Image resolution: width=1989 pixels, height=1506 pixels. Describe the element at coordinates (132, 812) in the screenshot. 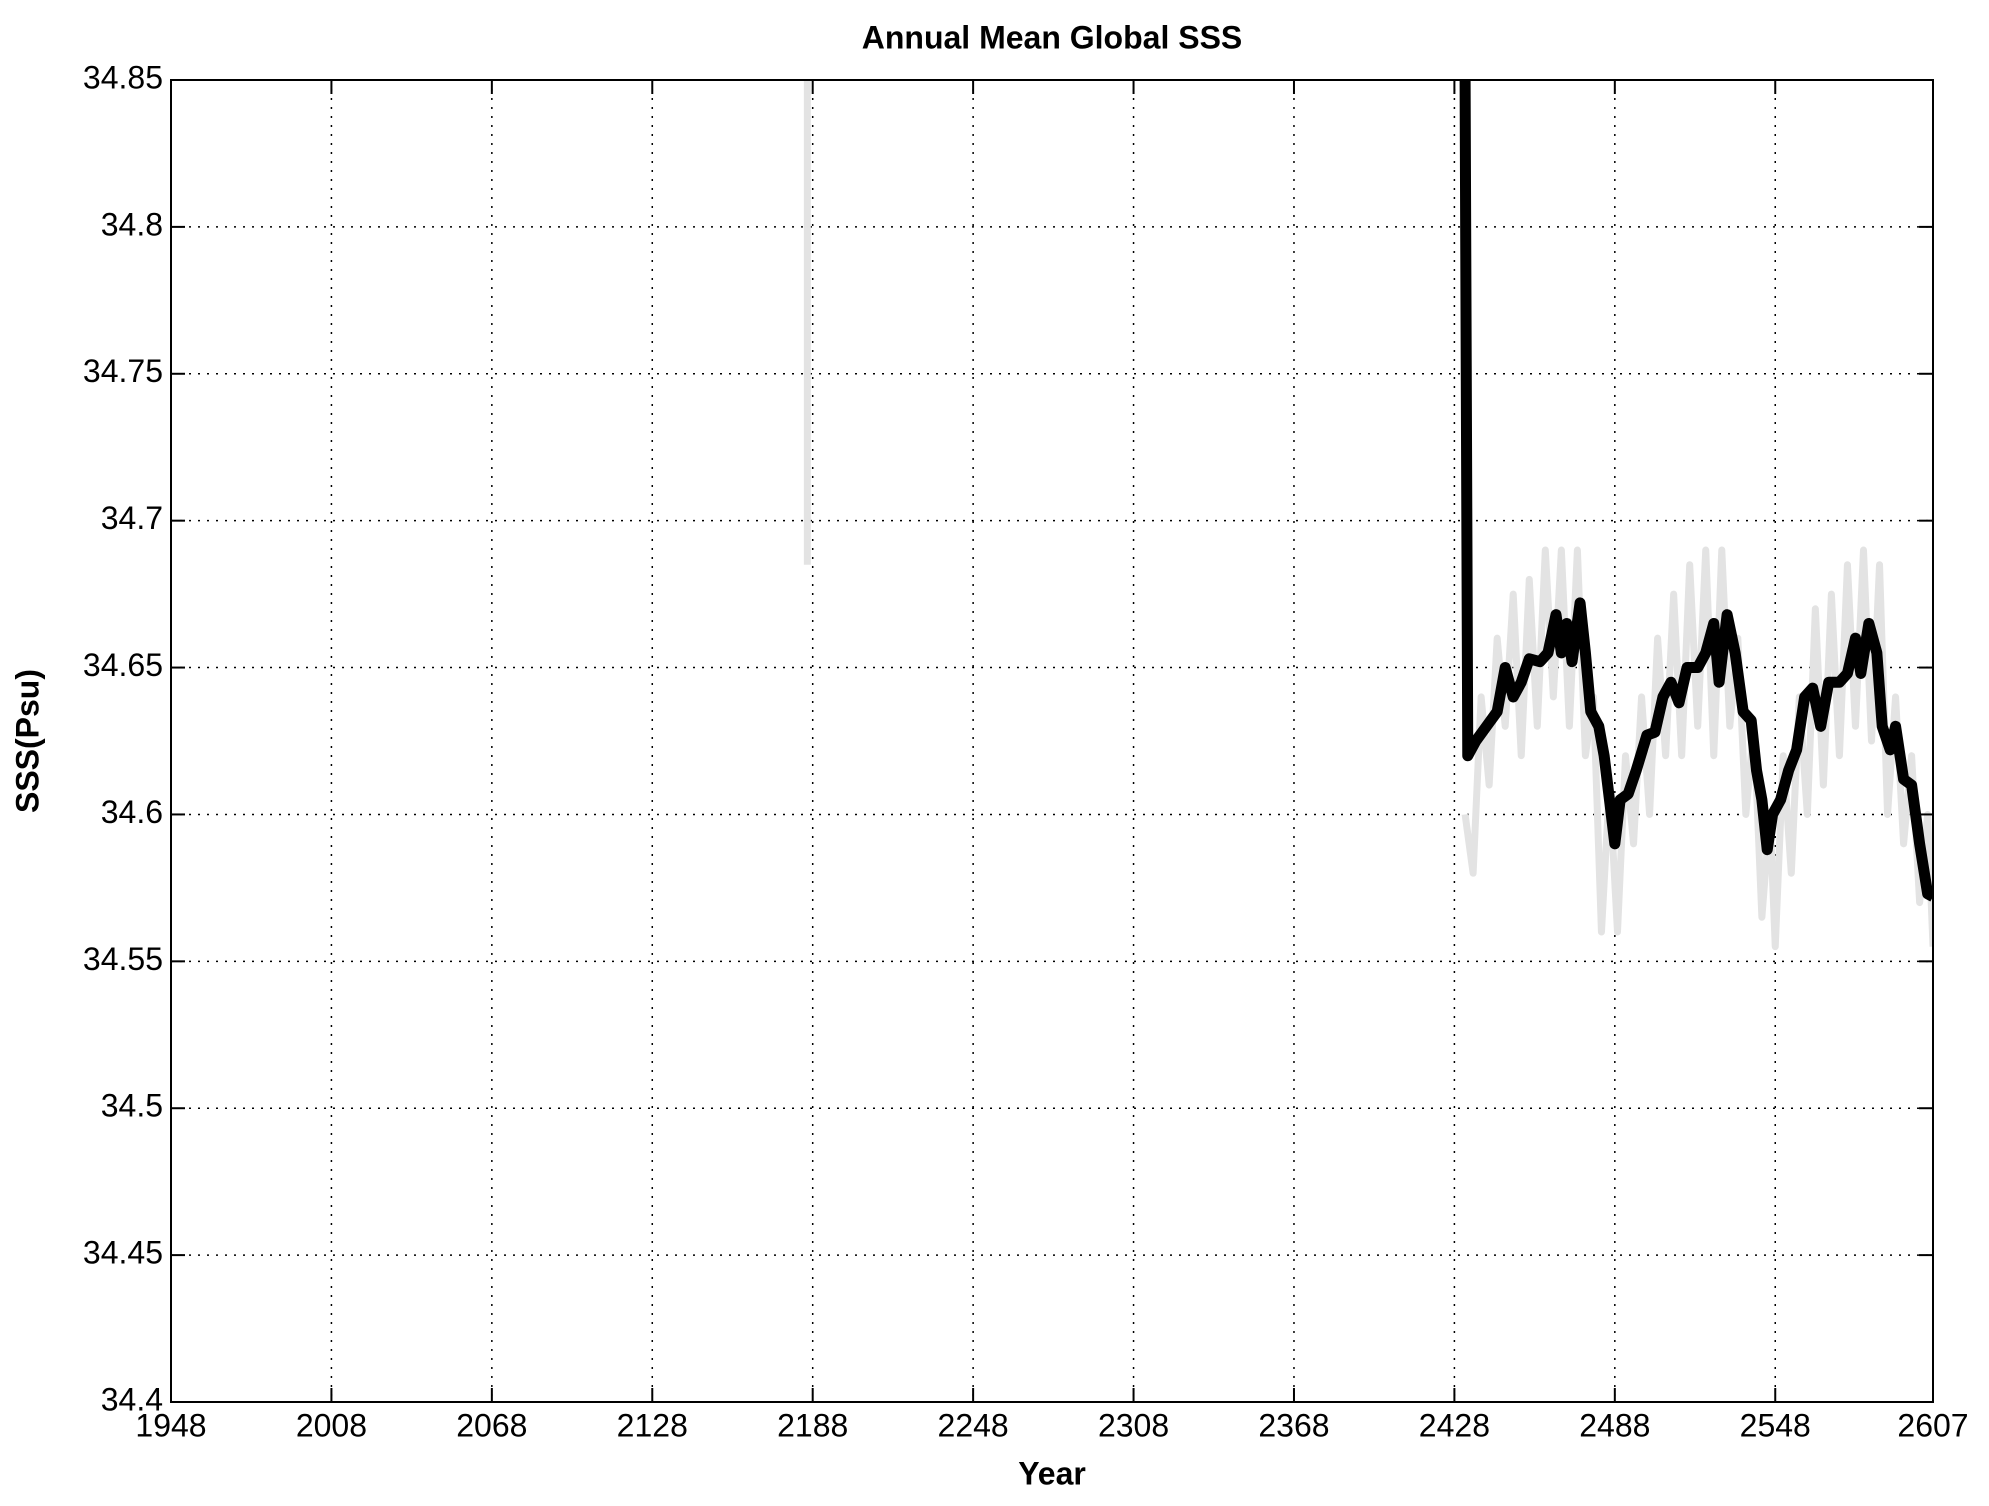

I see `y-tick-label: 34.6` at that location.